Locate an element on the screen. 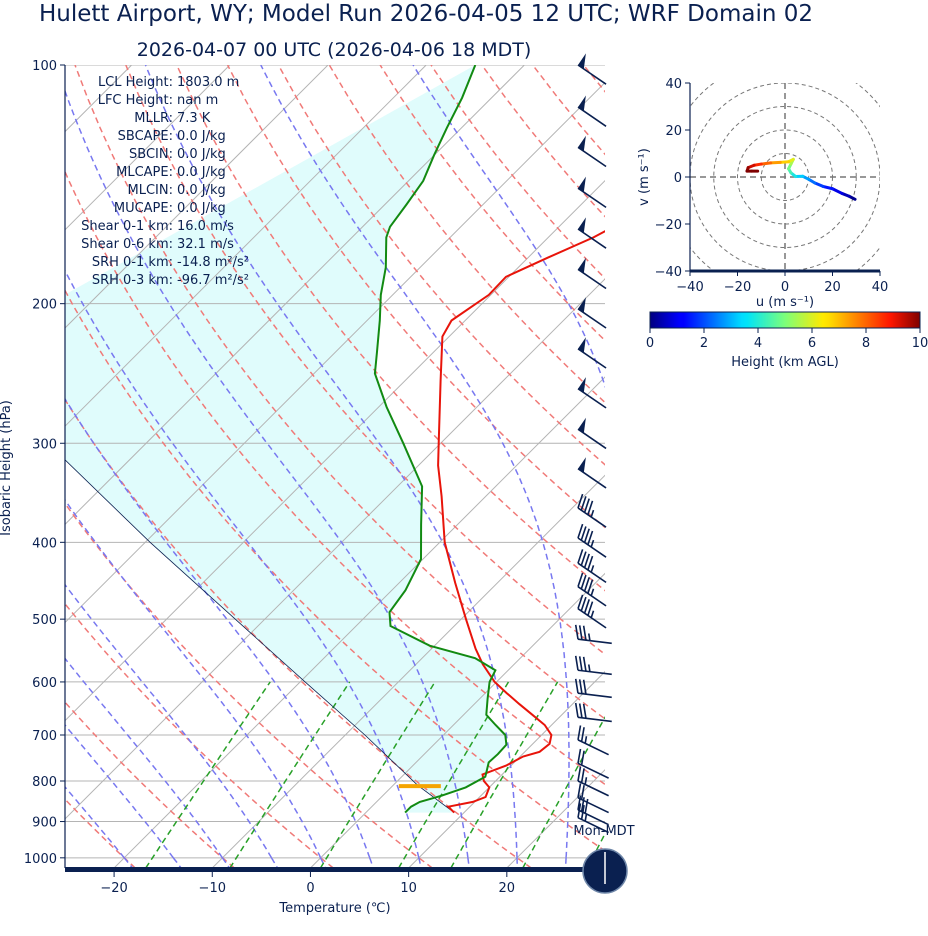 The image size is (928, 936). stat-label: SBCAPE: is located at coordinates (145, 136).